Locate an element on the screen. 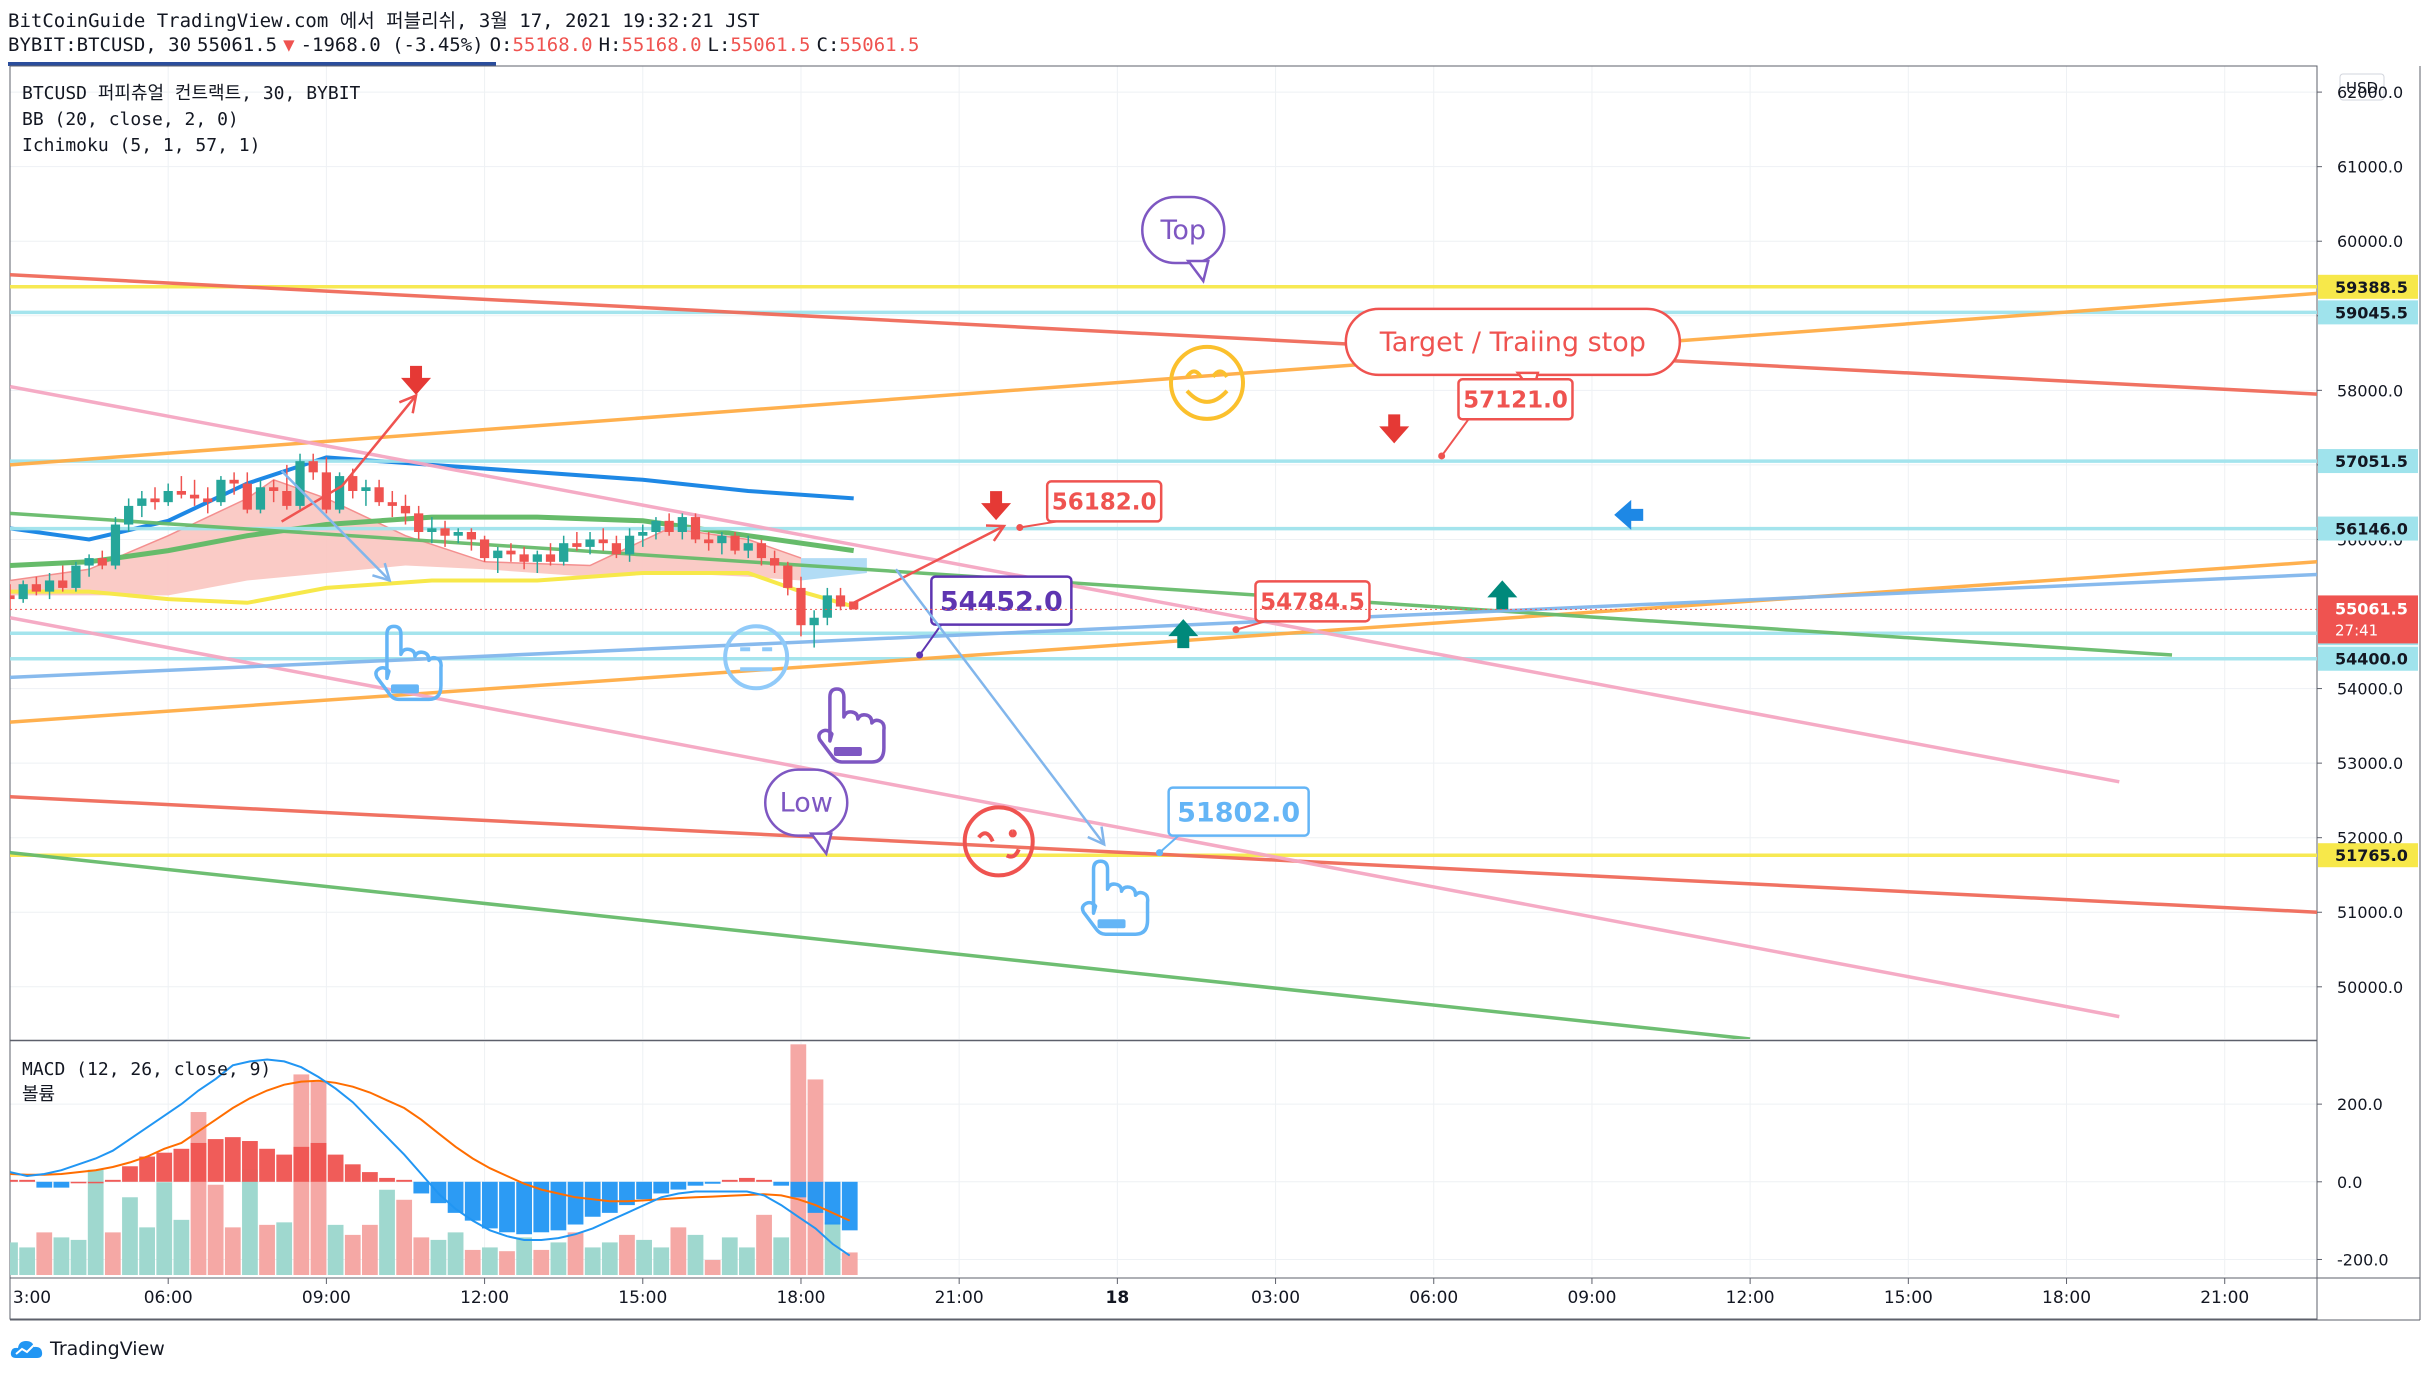  price-level-label: 59045.5 is located at coordinates (2371, 312).